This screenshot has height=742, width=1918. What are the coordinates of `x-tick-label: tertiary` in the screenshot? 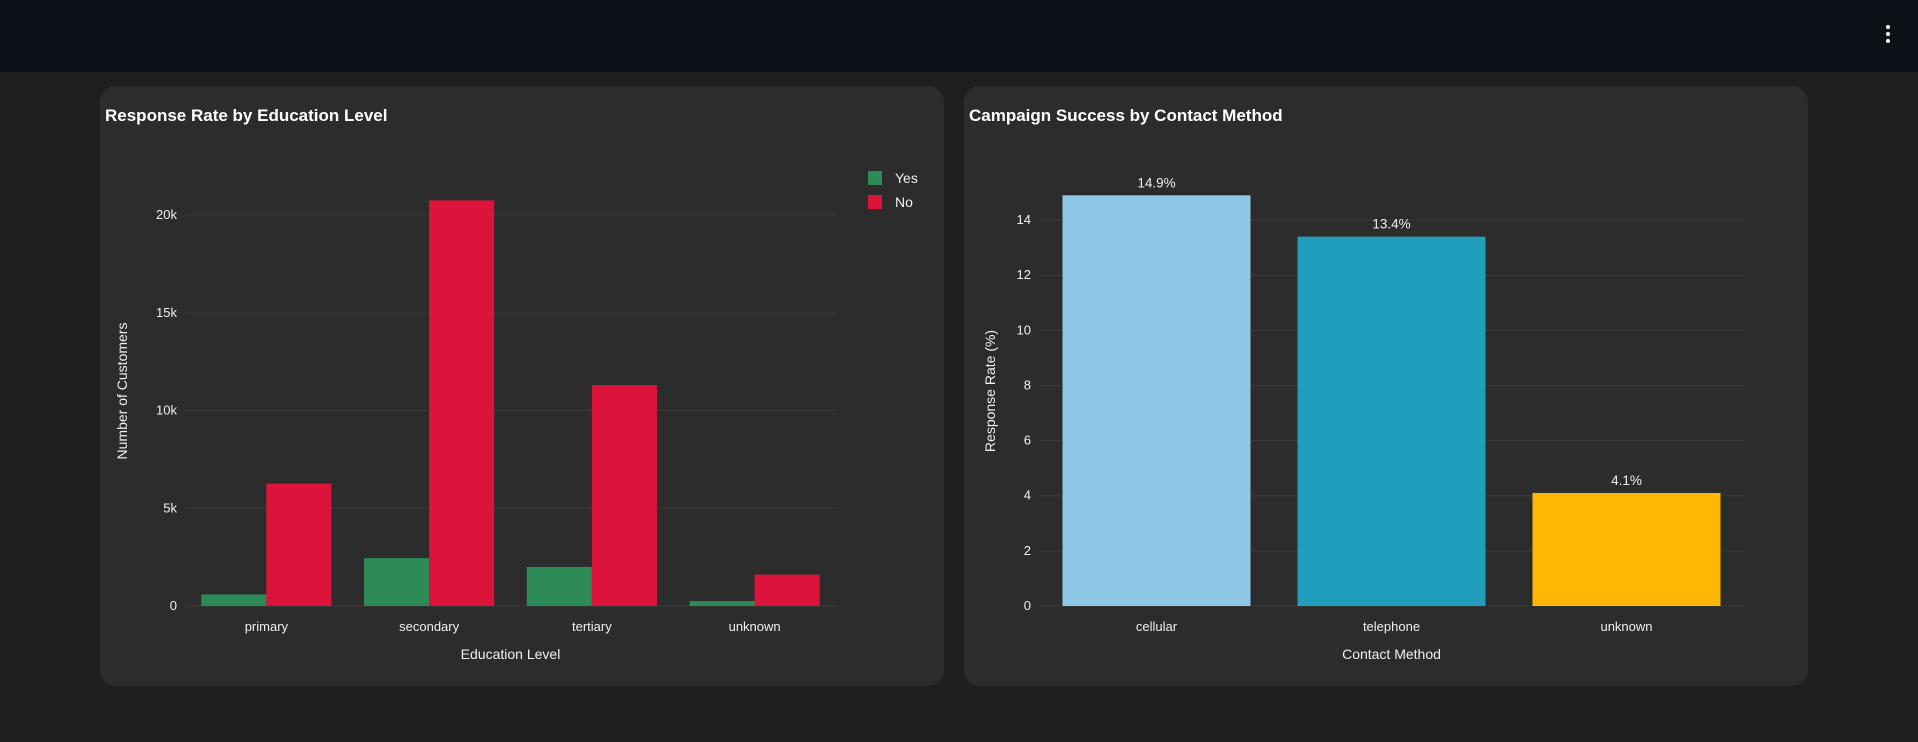 It's located at (592, 626).